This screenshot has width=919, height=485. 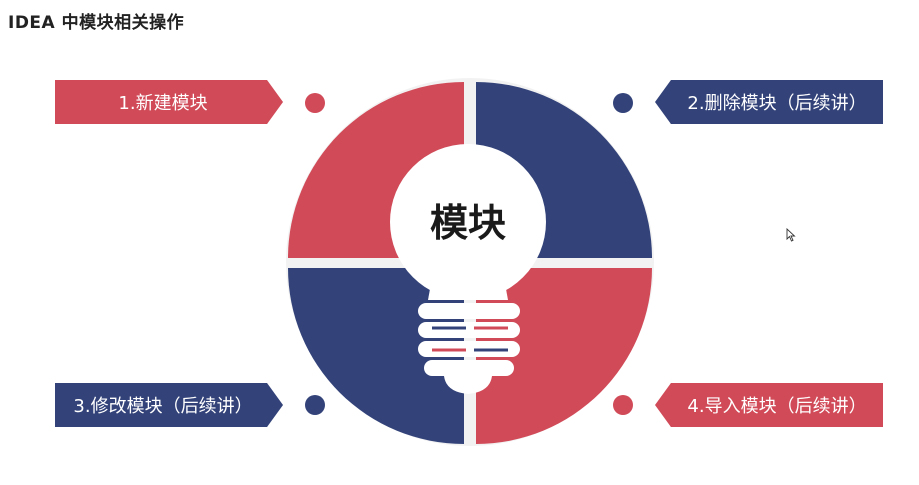 What do you see at coordinates (564, 356) in the screenshot?
I see `quadrant-bottom-right` at bounding box center [564, 356].